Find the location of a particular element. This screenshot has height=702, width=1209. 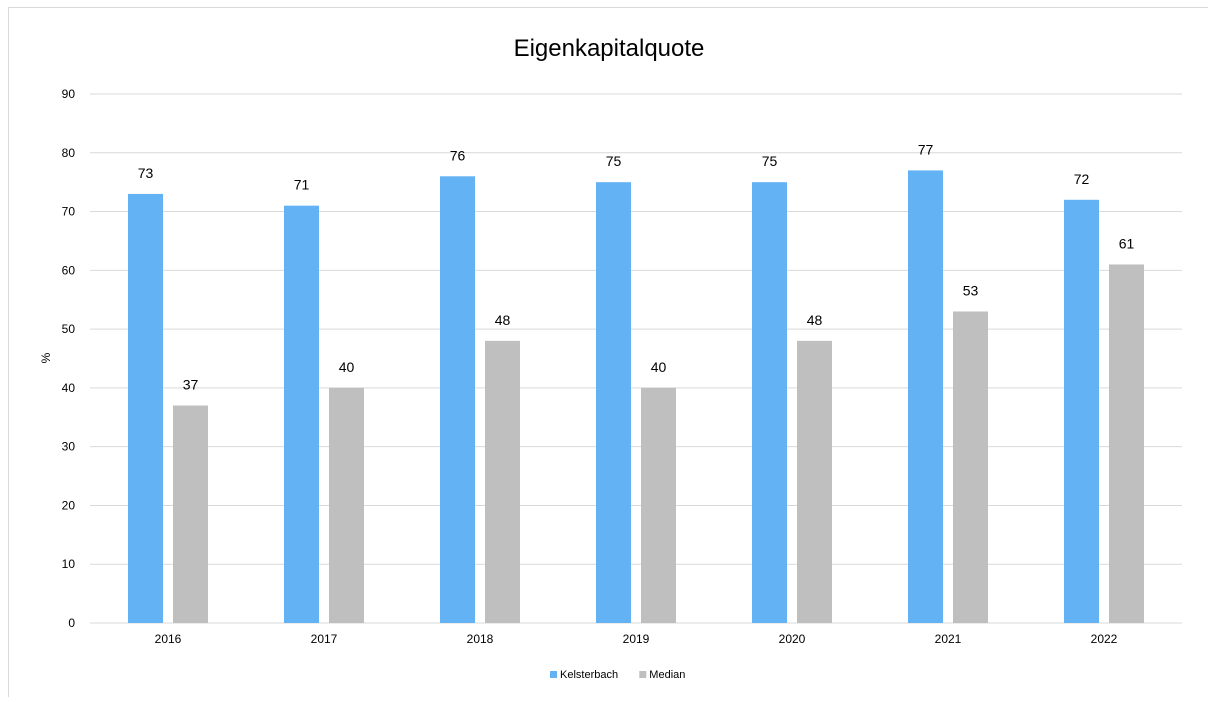

data-label: 71 is located at coordinates (302, 185).